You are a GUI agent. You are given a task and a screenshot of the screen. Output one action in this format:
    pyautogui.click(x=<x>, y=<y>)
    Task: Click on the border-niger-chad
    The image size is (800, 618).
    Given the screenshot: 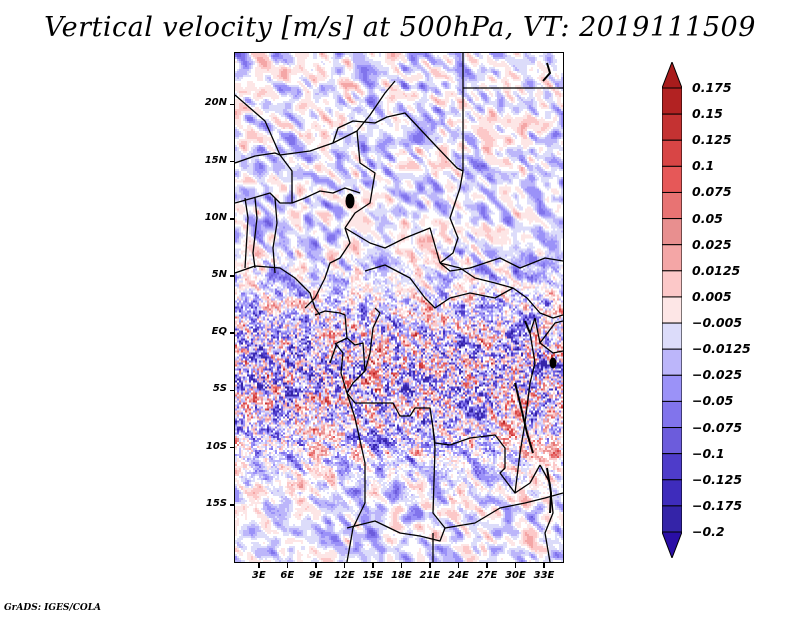 What is the action you would take?
    pyautogui.click(x=360, y=179)
    